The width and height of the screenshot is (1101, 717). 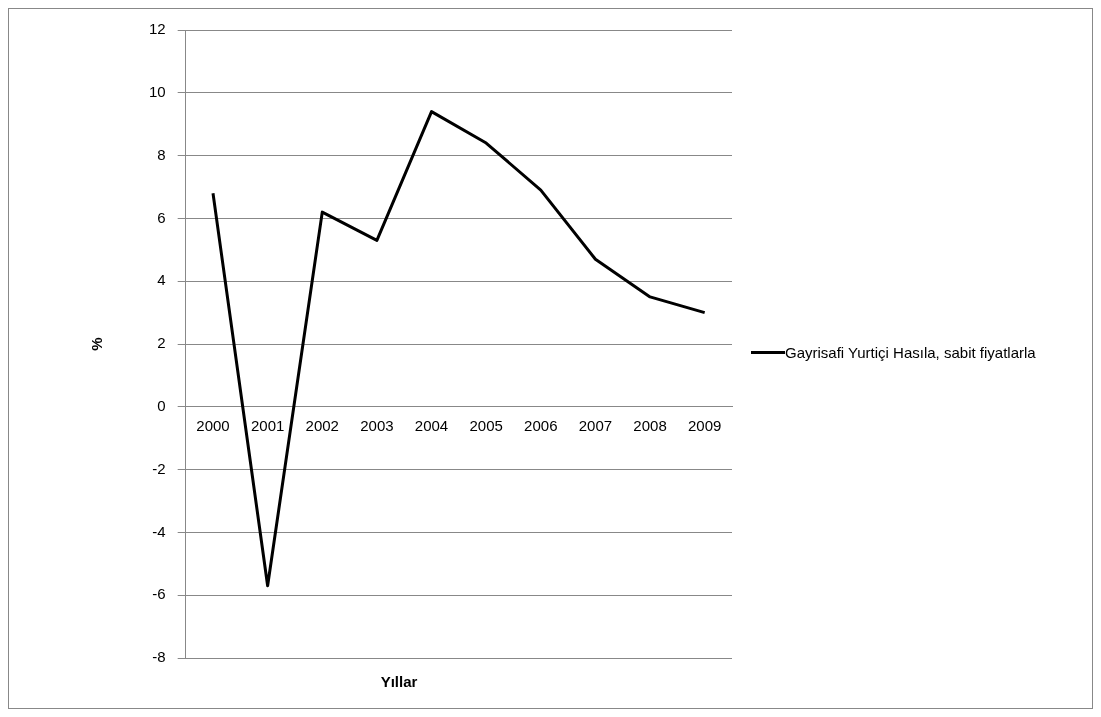 What do you see at coordinates (910, 353) in the screenshot?
I see `legend-label: Gayrisafi Yurtiçi Hasıla, sabit fiyatlarla` at bounding box center [910, 353].